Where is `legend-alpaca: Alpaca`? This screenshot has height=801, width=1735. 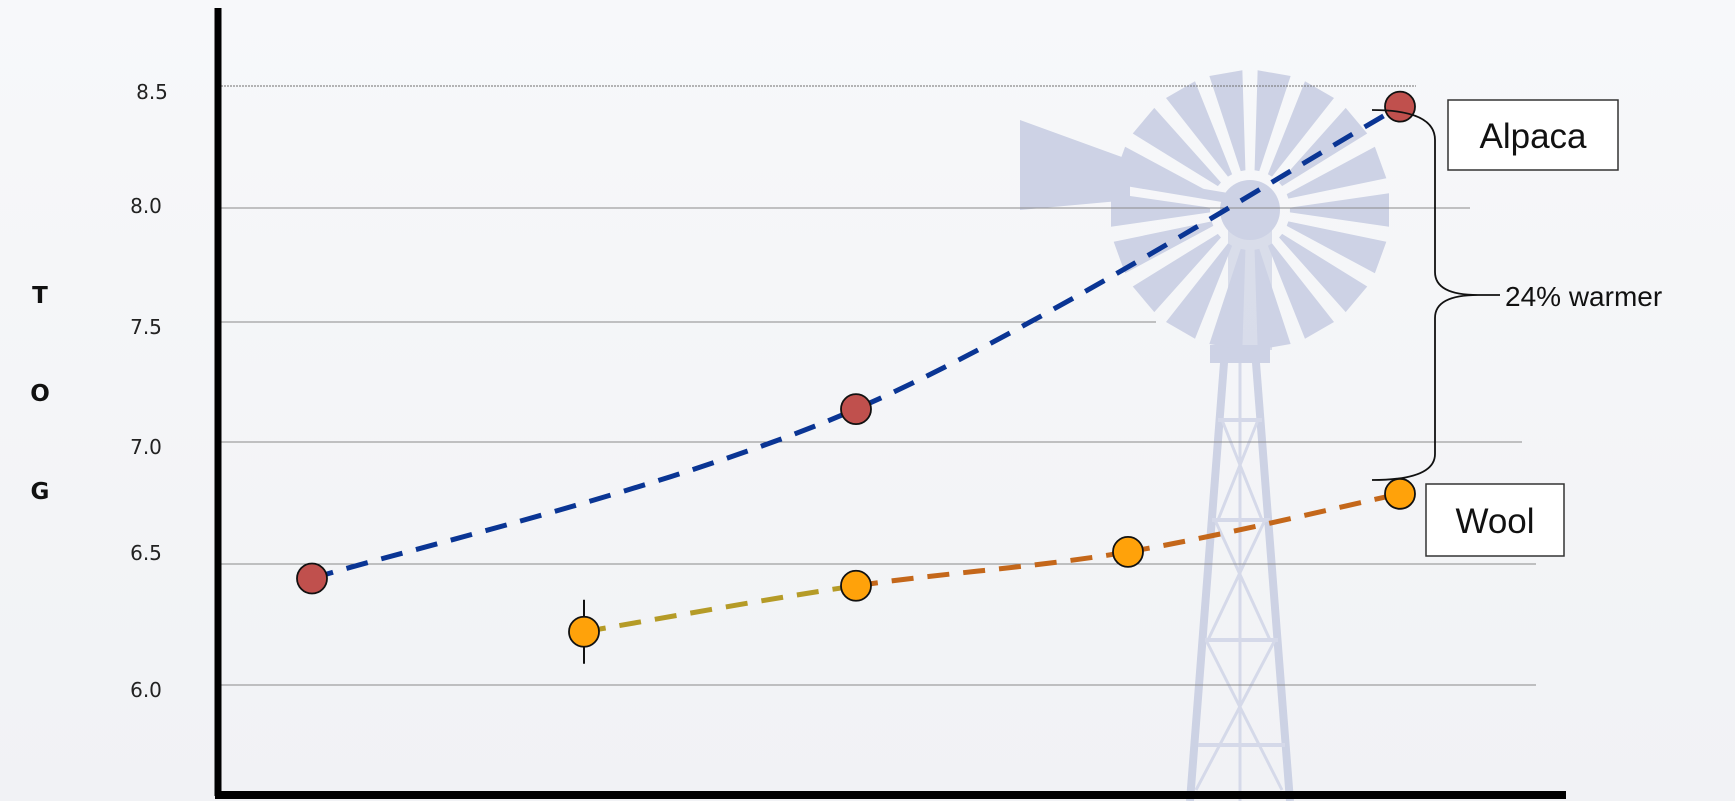
legend-alpaca: Alpaca is located at coordinates (1533, 135).